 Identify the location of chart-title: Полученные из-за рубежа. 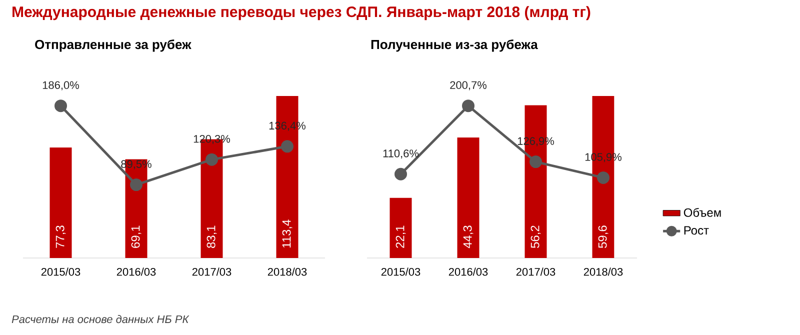
(454, 45).